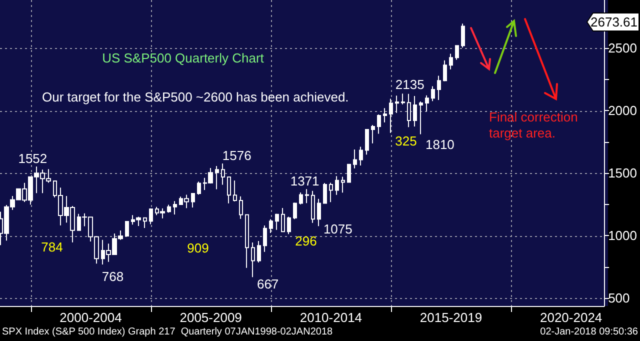 The width and height of the screenshot is (640, 341). What do you see at coordinates (168, 332) in the screenshot?
I see `text: SPX Index (S&P 500 Index) Graph 217 Quarterly 07JAN1998-02JAN2018` at bounding box center [168, 332].